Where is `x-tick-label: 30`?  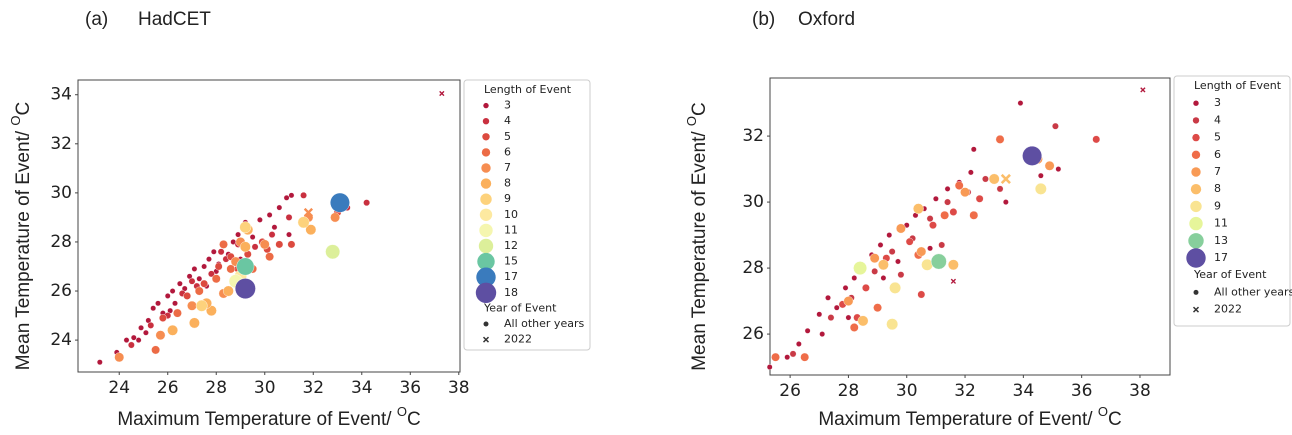
x-tick-label: 30 is located at coordinates (265, 388).